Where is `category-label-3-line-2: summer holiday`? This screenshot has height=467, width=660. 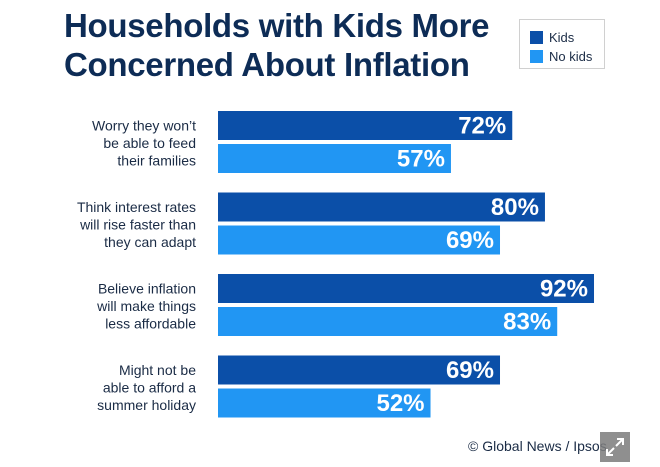 category-label-3-line-2: summer holiday is located at coordinates (146, 405).